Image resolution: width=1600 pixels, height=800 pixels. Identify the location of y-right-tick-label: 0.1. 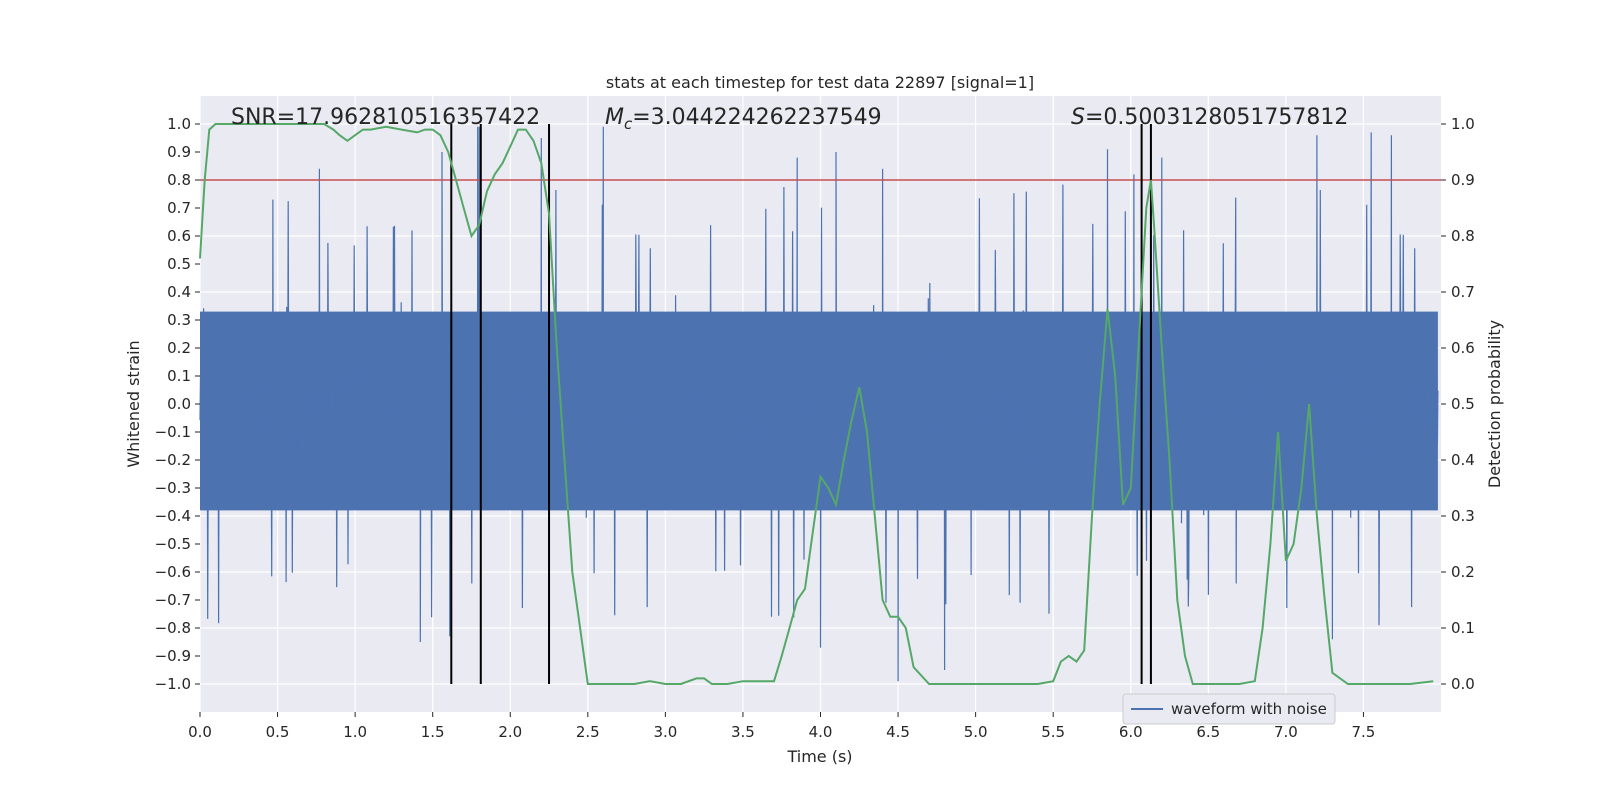
(1463, 628).